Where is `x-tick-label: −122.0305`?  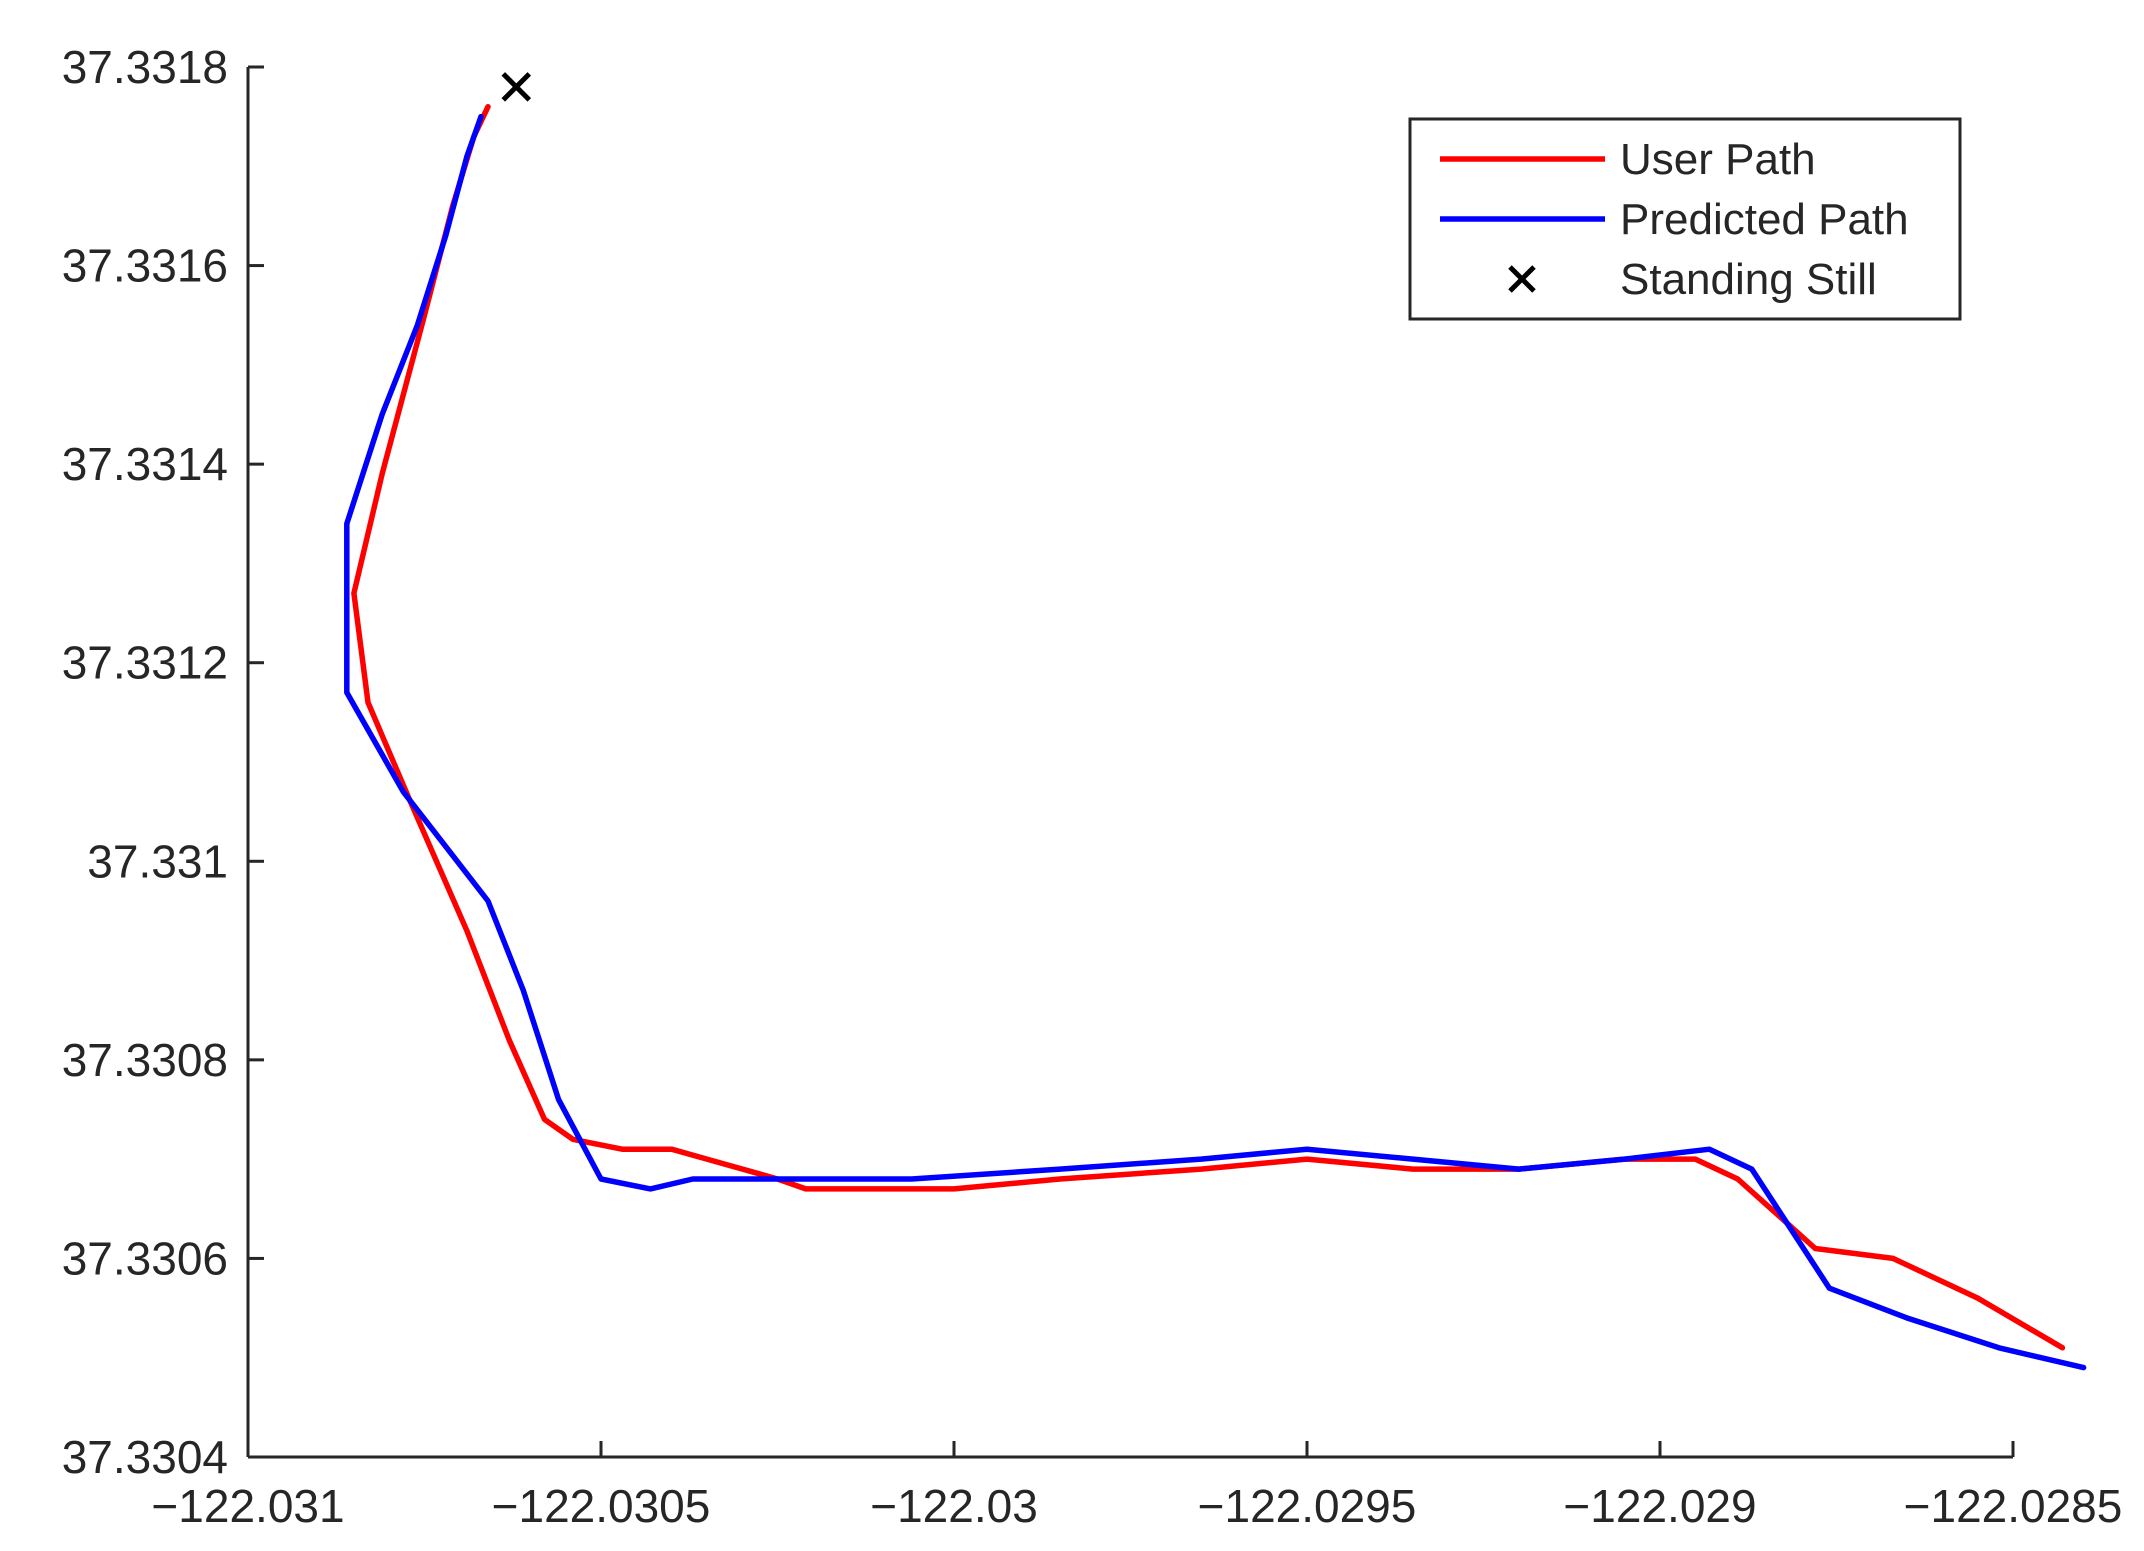
x-tick-label: −122.0305 is located at coordinates (601, 1506).